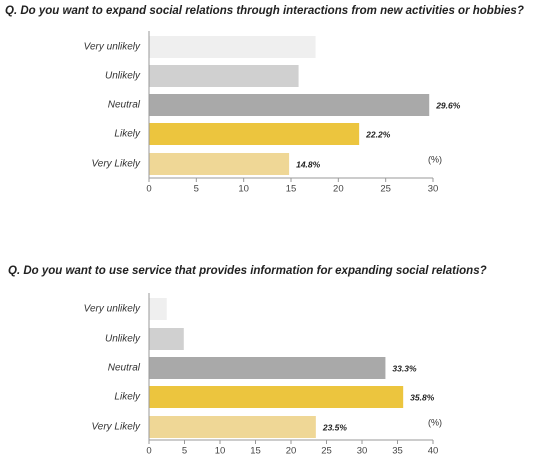 The width and height of the screenshot is (560, 461). Describe the element at coordinates (422, 397) in the screenshot. I see `value-label: 35.8%` at that location.